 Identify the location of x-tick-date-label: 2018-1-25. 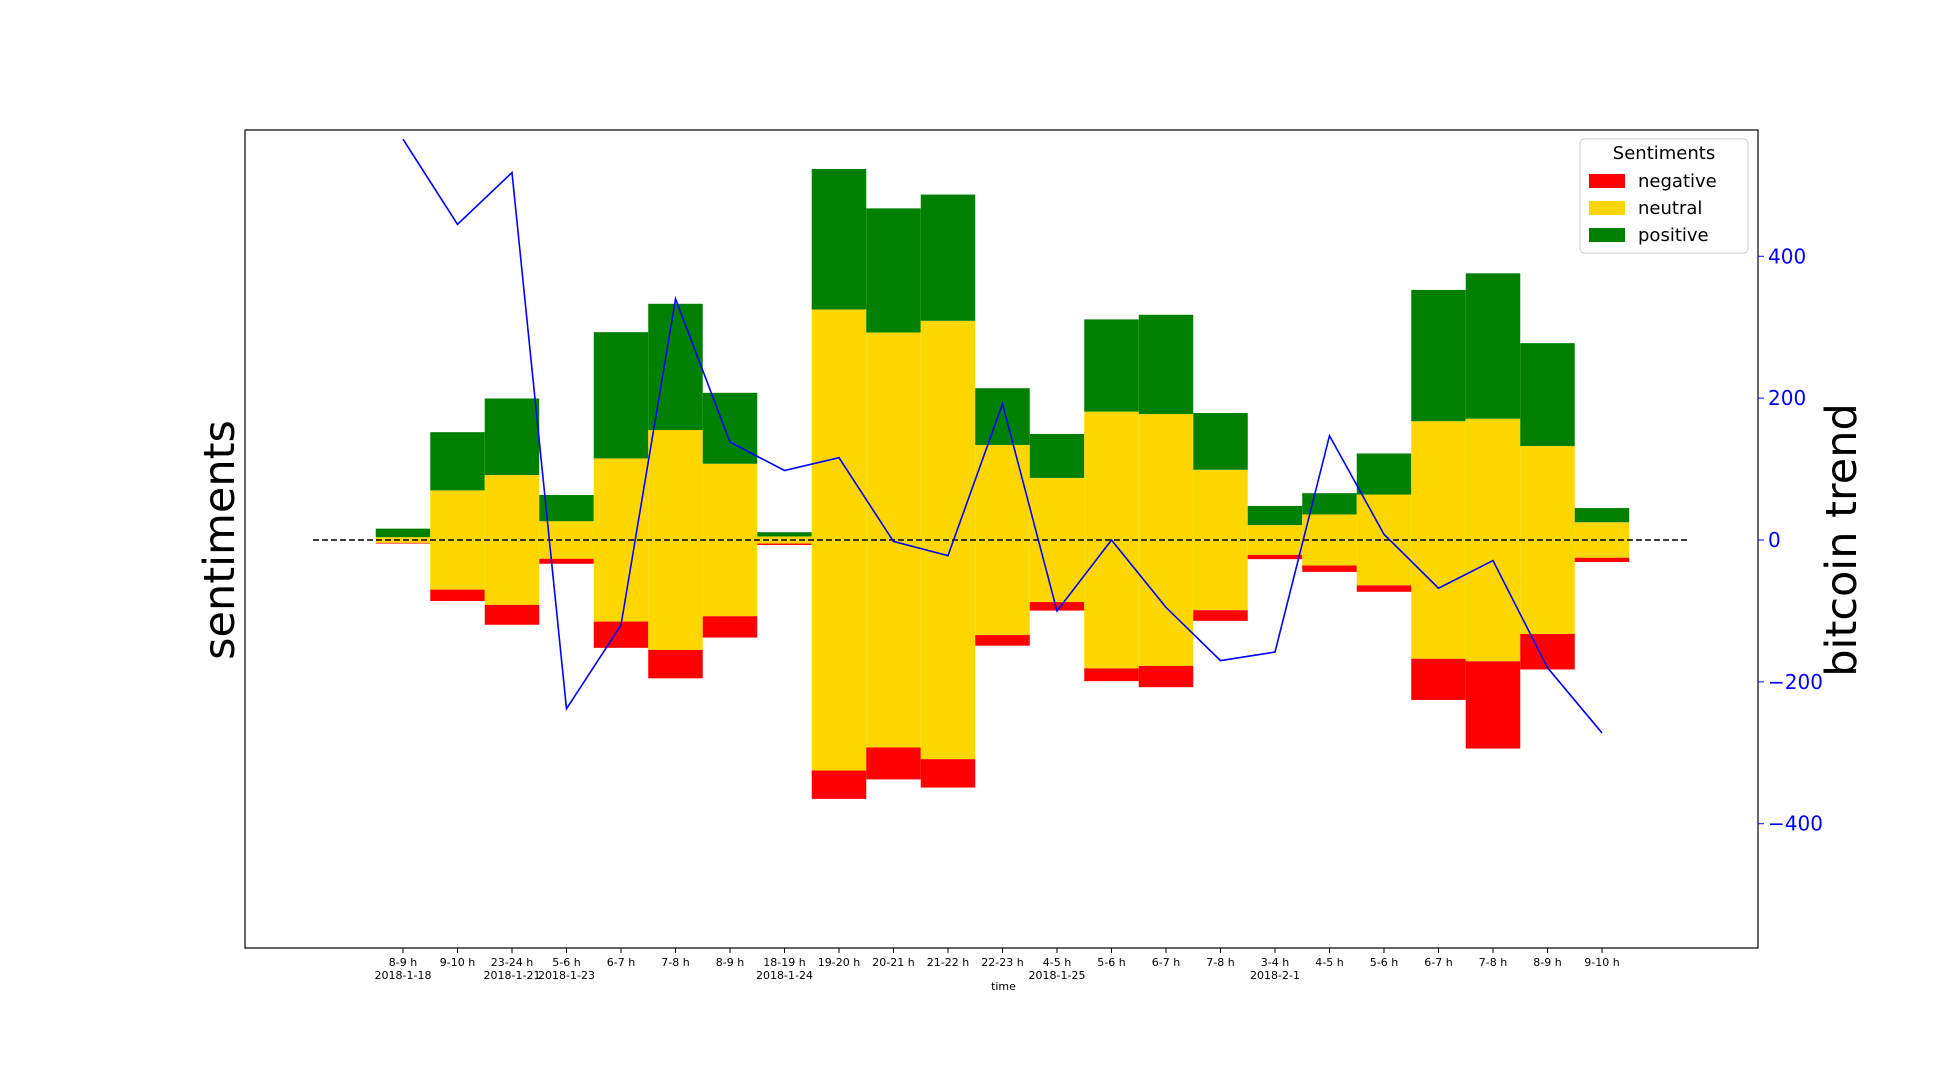
(1057, 975).